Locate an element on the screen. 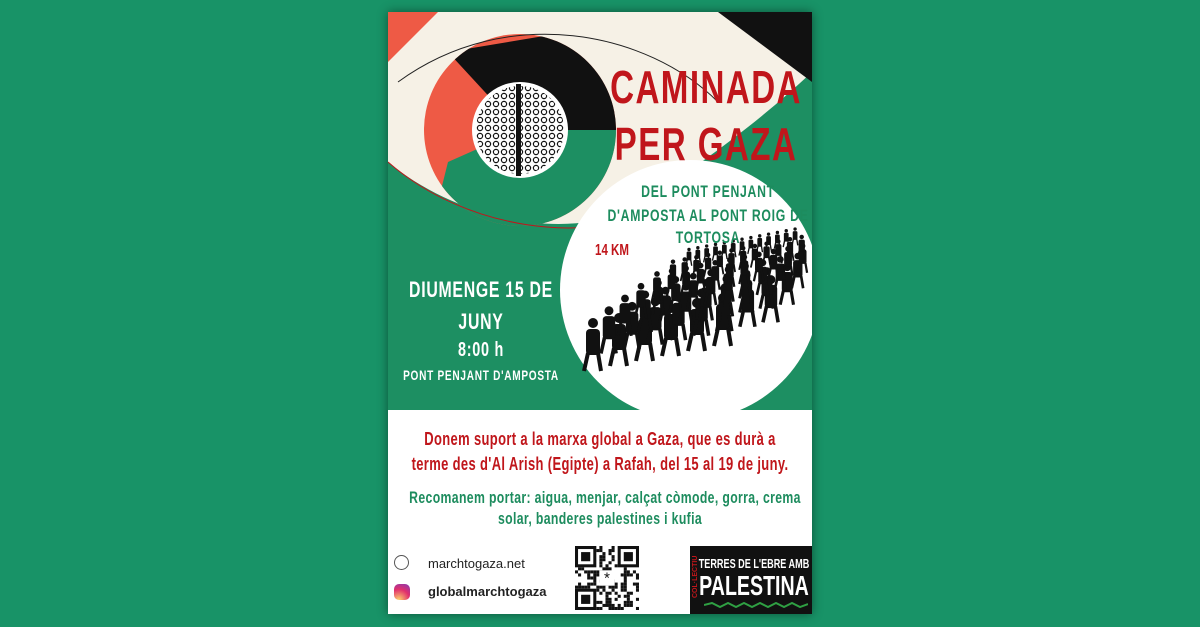 This screenshot has height=627, width=1200. route-line-1: DEL PONT PENJANT is located at coordinates (708, 191).